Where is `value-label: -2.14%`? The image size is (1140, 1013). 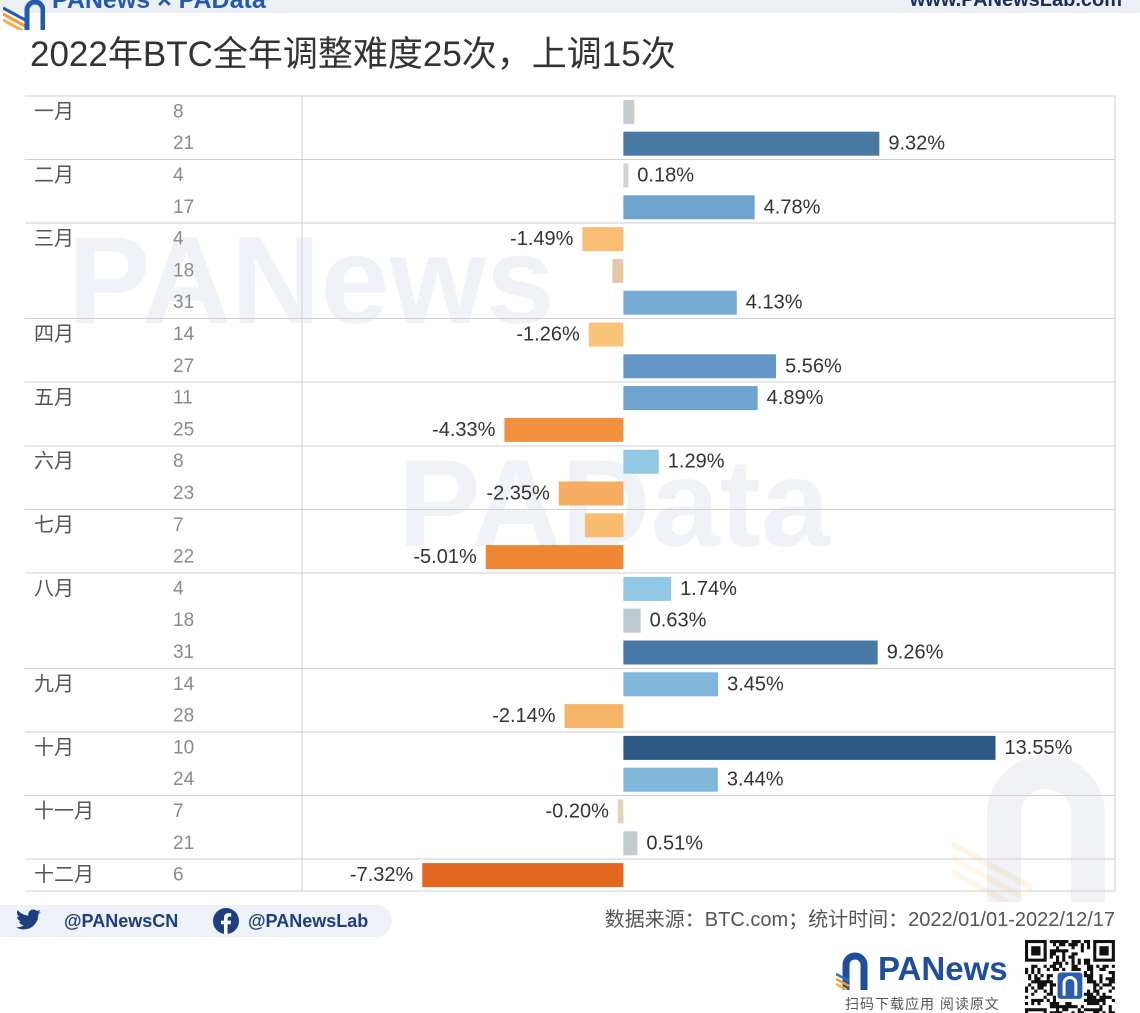 value-label: -2.14% is located at coordinates (524, 716).